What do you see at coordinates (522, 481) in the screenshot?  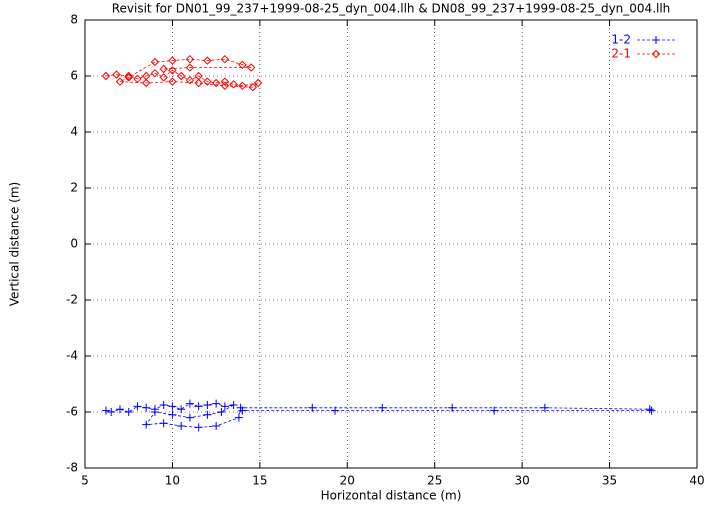 I see `x-tick-label: 30` at bounding box center [522, 481].